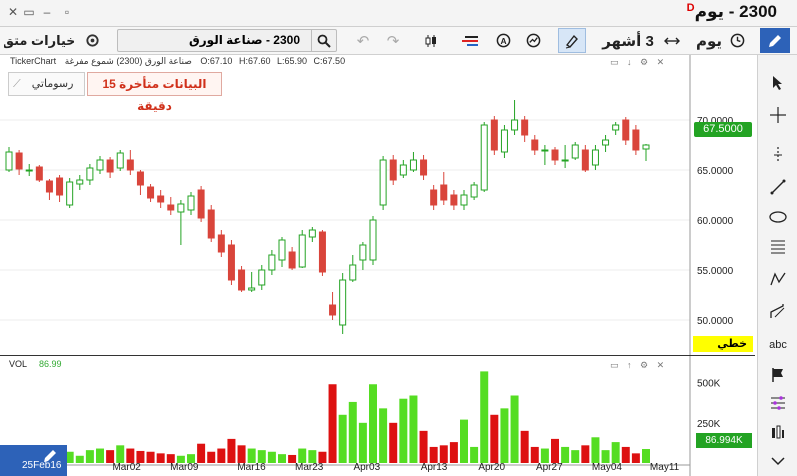  Describe the element at coordinates (614, 62) in the screenshot. I see `panel-maximize-icon: ▭` at that location.